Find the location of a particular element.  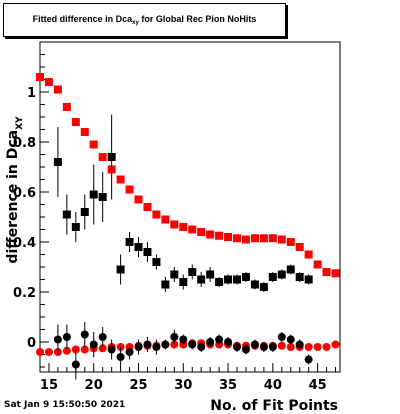

chart-title-sub: xy is located at coordinates (135, 23).